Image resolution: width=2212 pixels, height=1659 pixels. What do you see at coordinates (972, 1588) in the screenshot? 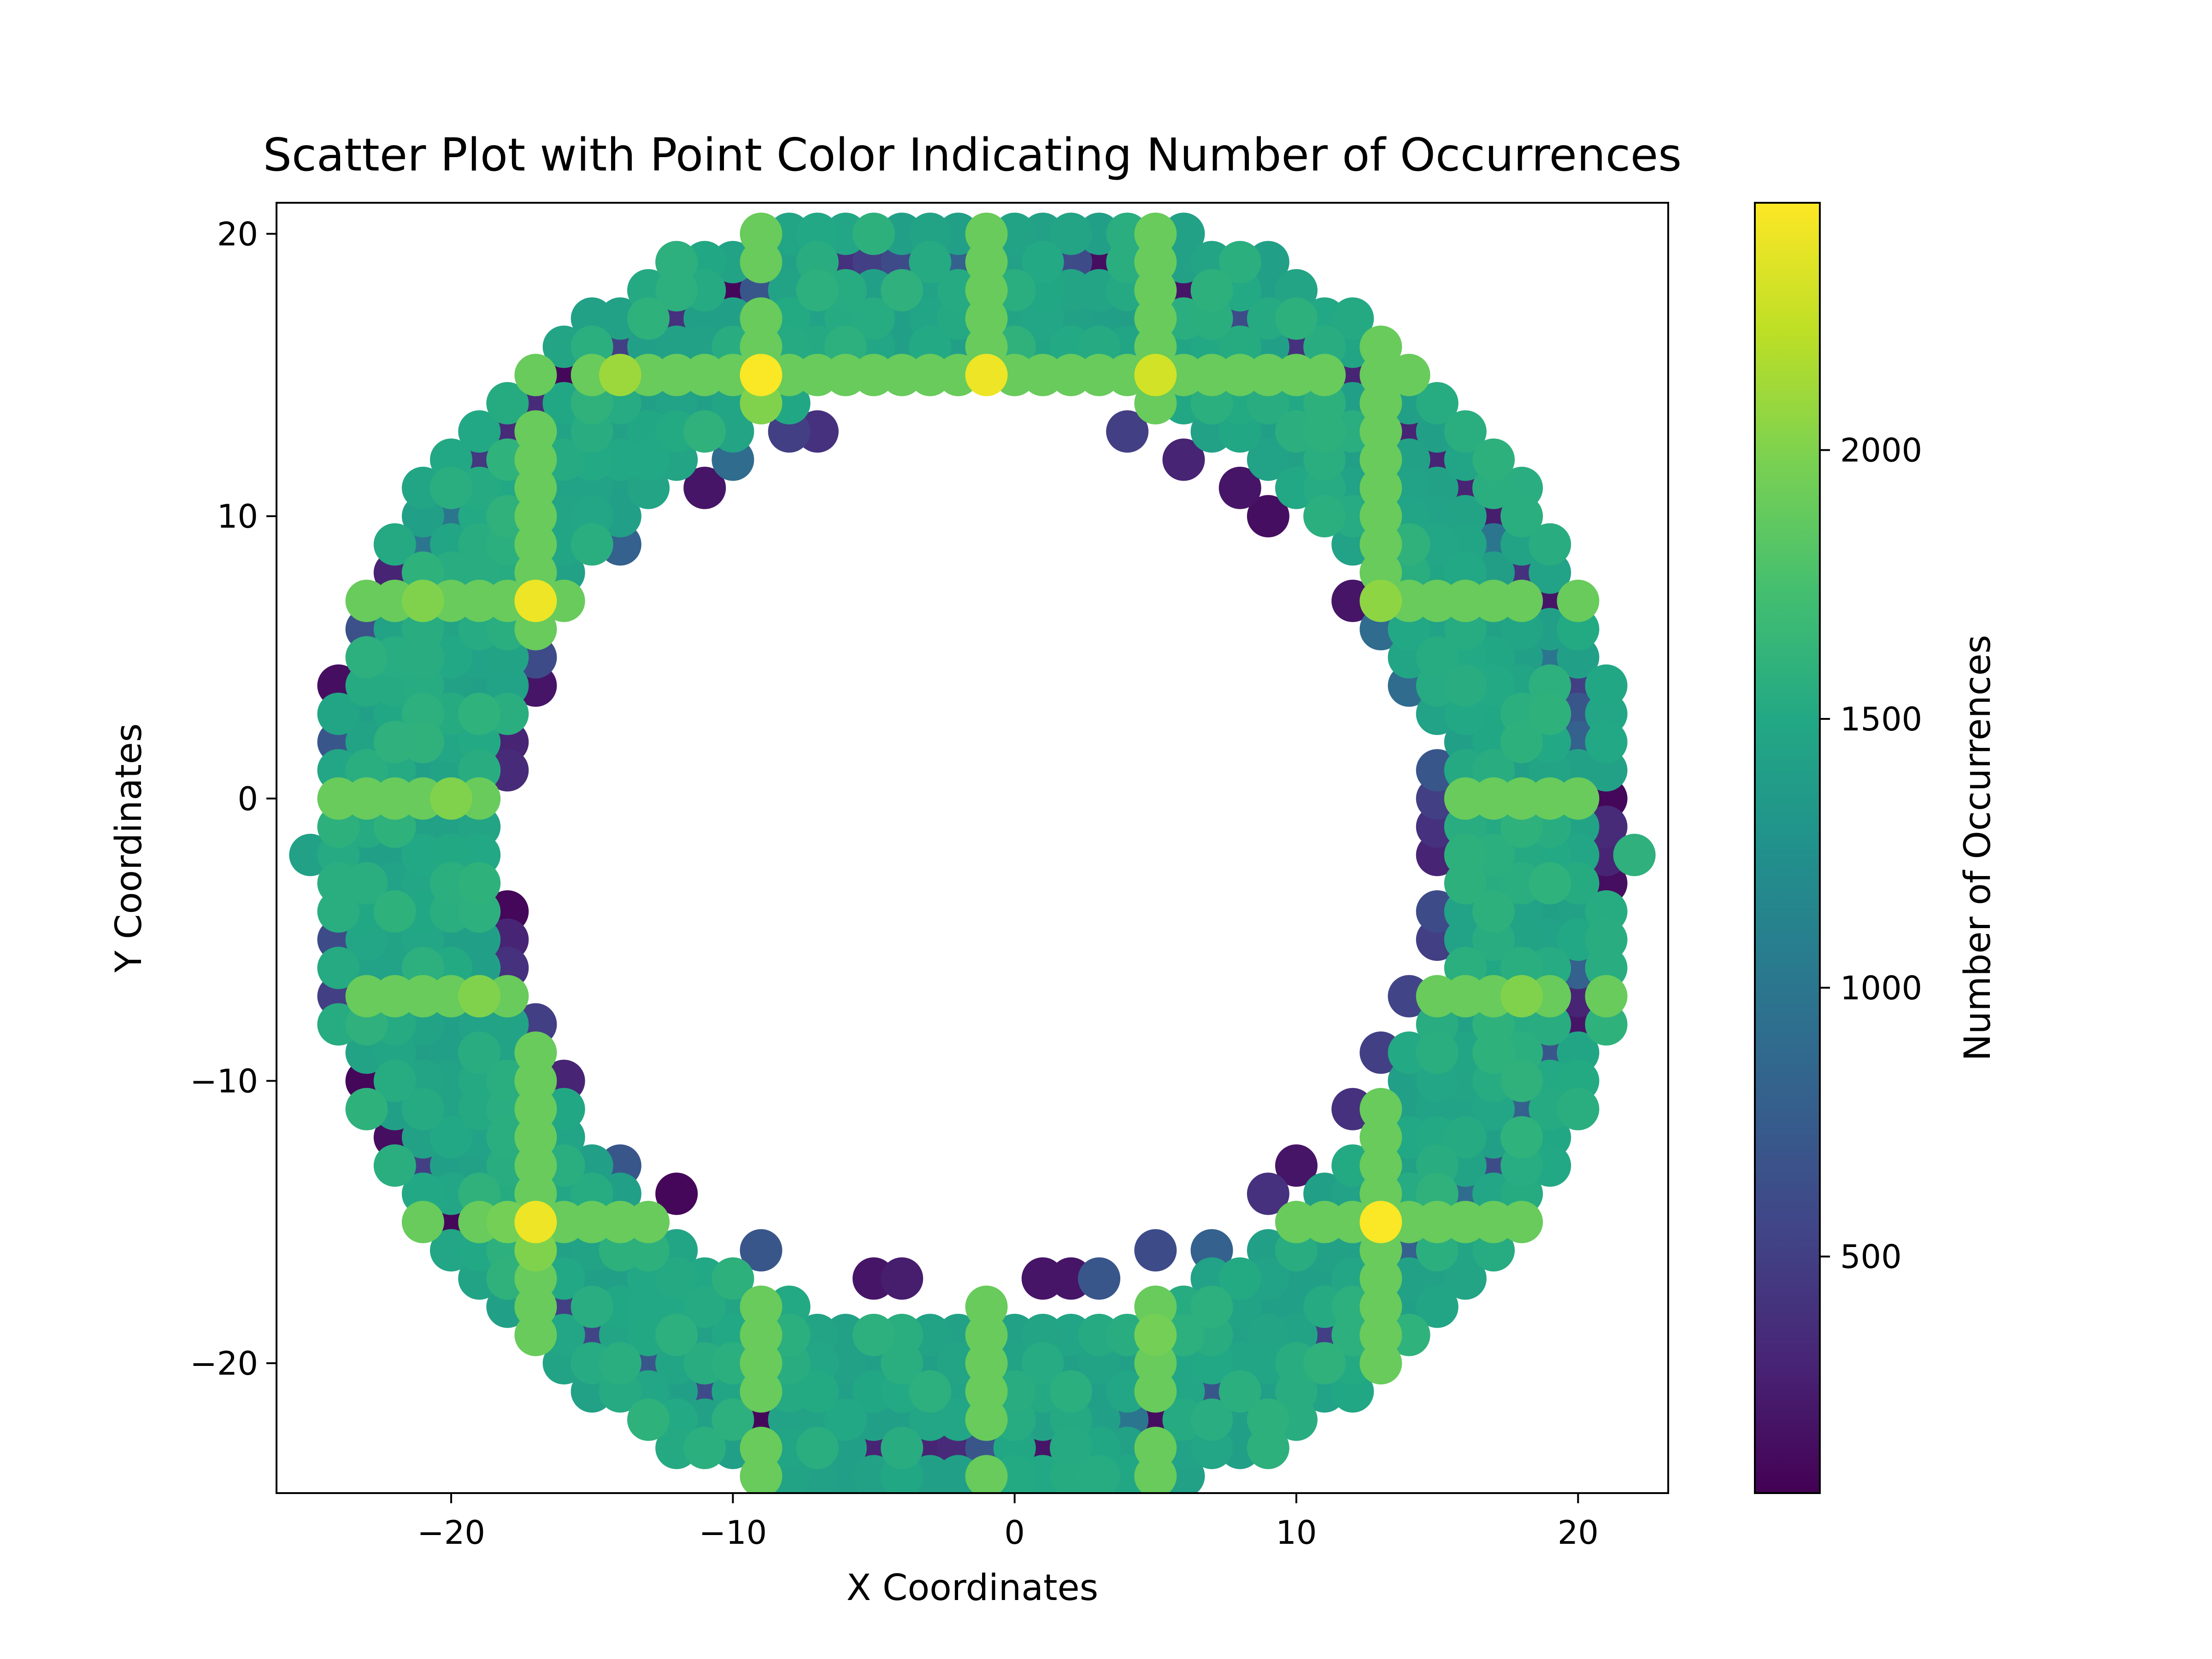
I see `x-axis-label: X Coordinates` at bounding box center [972, 1588].